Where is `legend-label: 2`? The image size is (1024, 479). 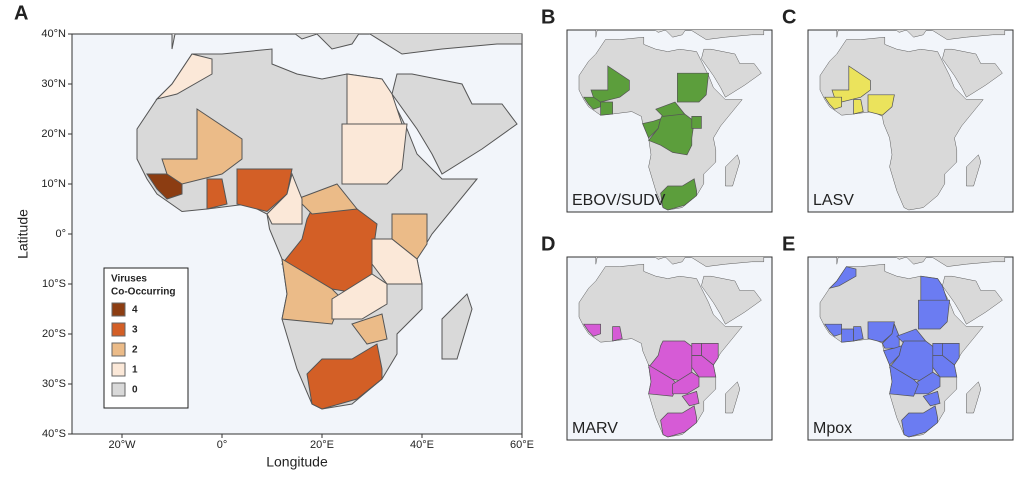 legend-label: 2 is located at coordinates (135, 350).